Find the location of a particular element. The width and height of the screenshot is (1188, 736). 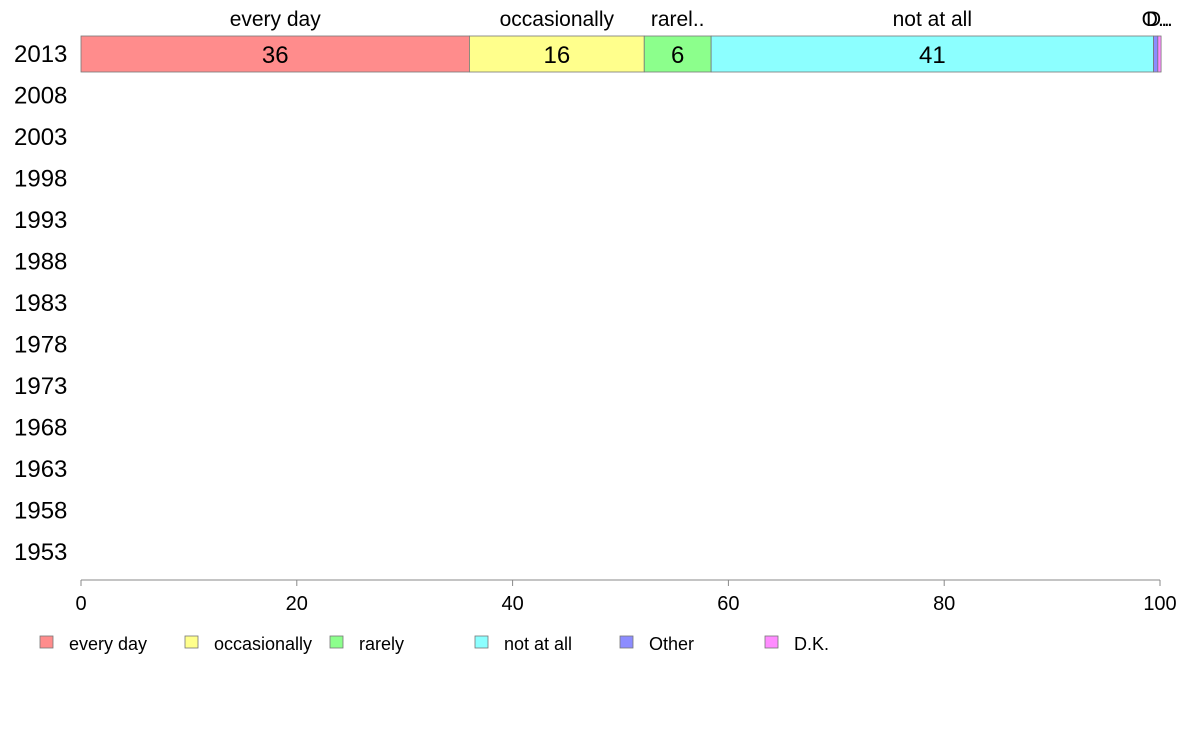

segment-top-label-4: O.. is located at coordinates (1156, 19).